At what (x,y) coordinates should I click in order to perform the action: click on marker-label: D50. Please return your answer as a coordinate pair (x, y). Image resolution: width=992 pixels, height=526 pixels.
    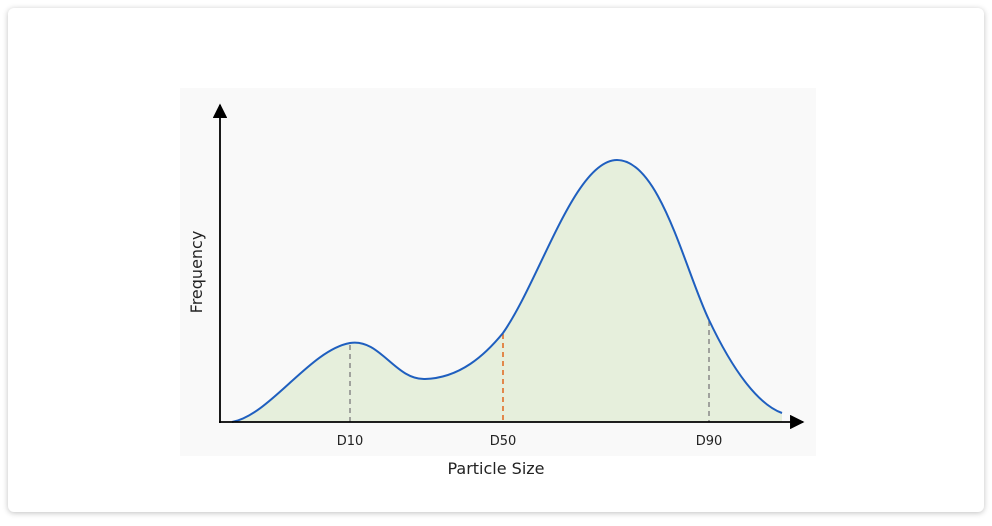
    Looking at the image, I should click on (503, 441).